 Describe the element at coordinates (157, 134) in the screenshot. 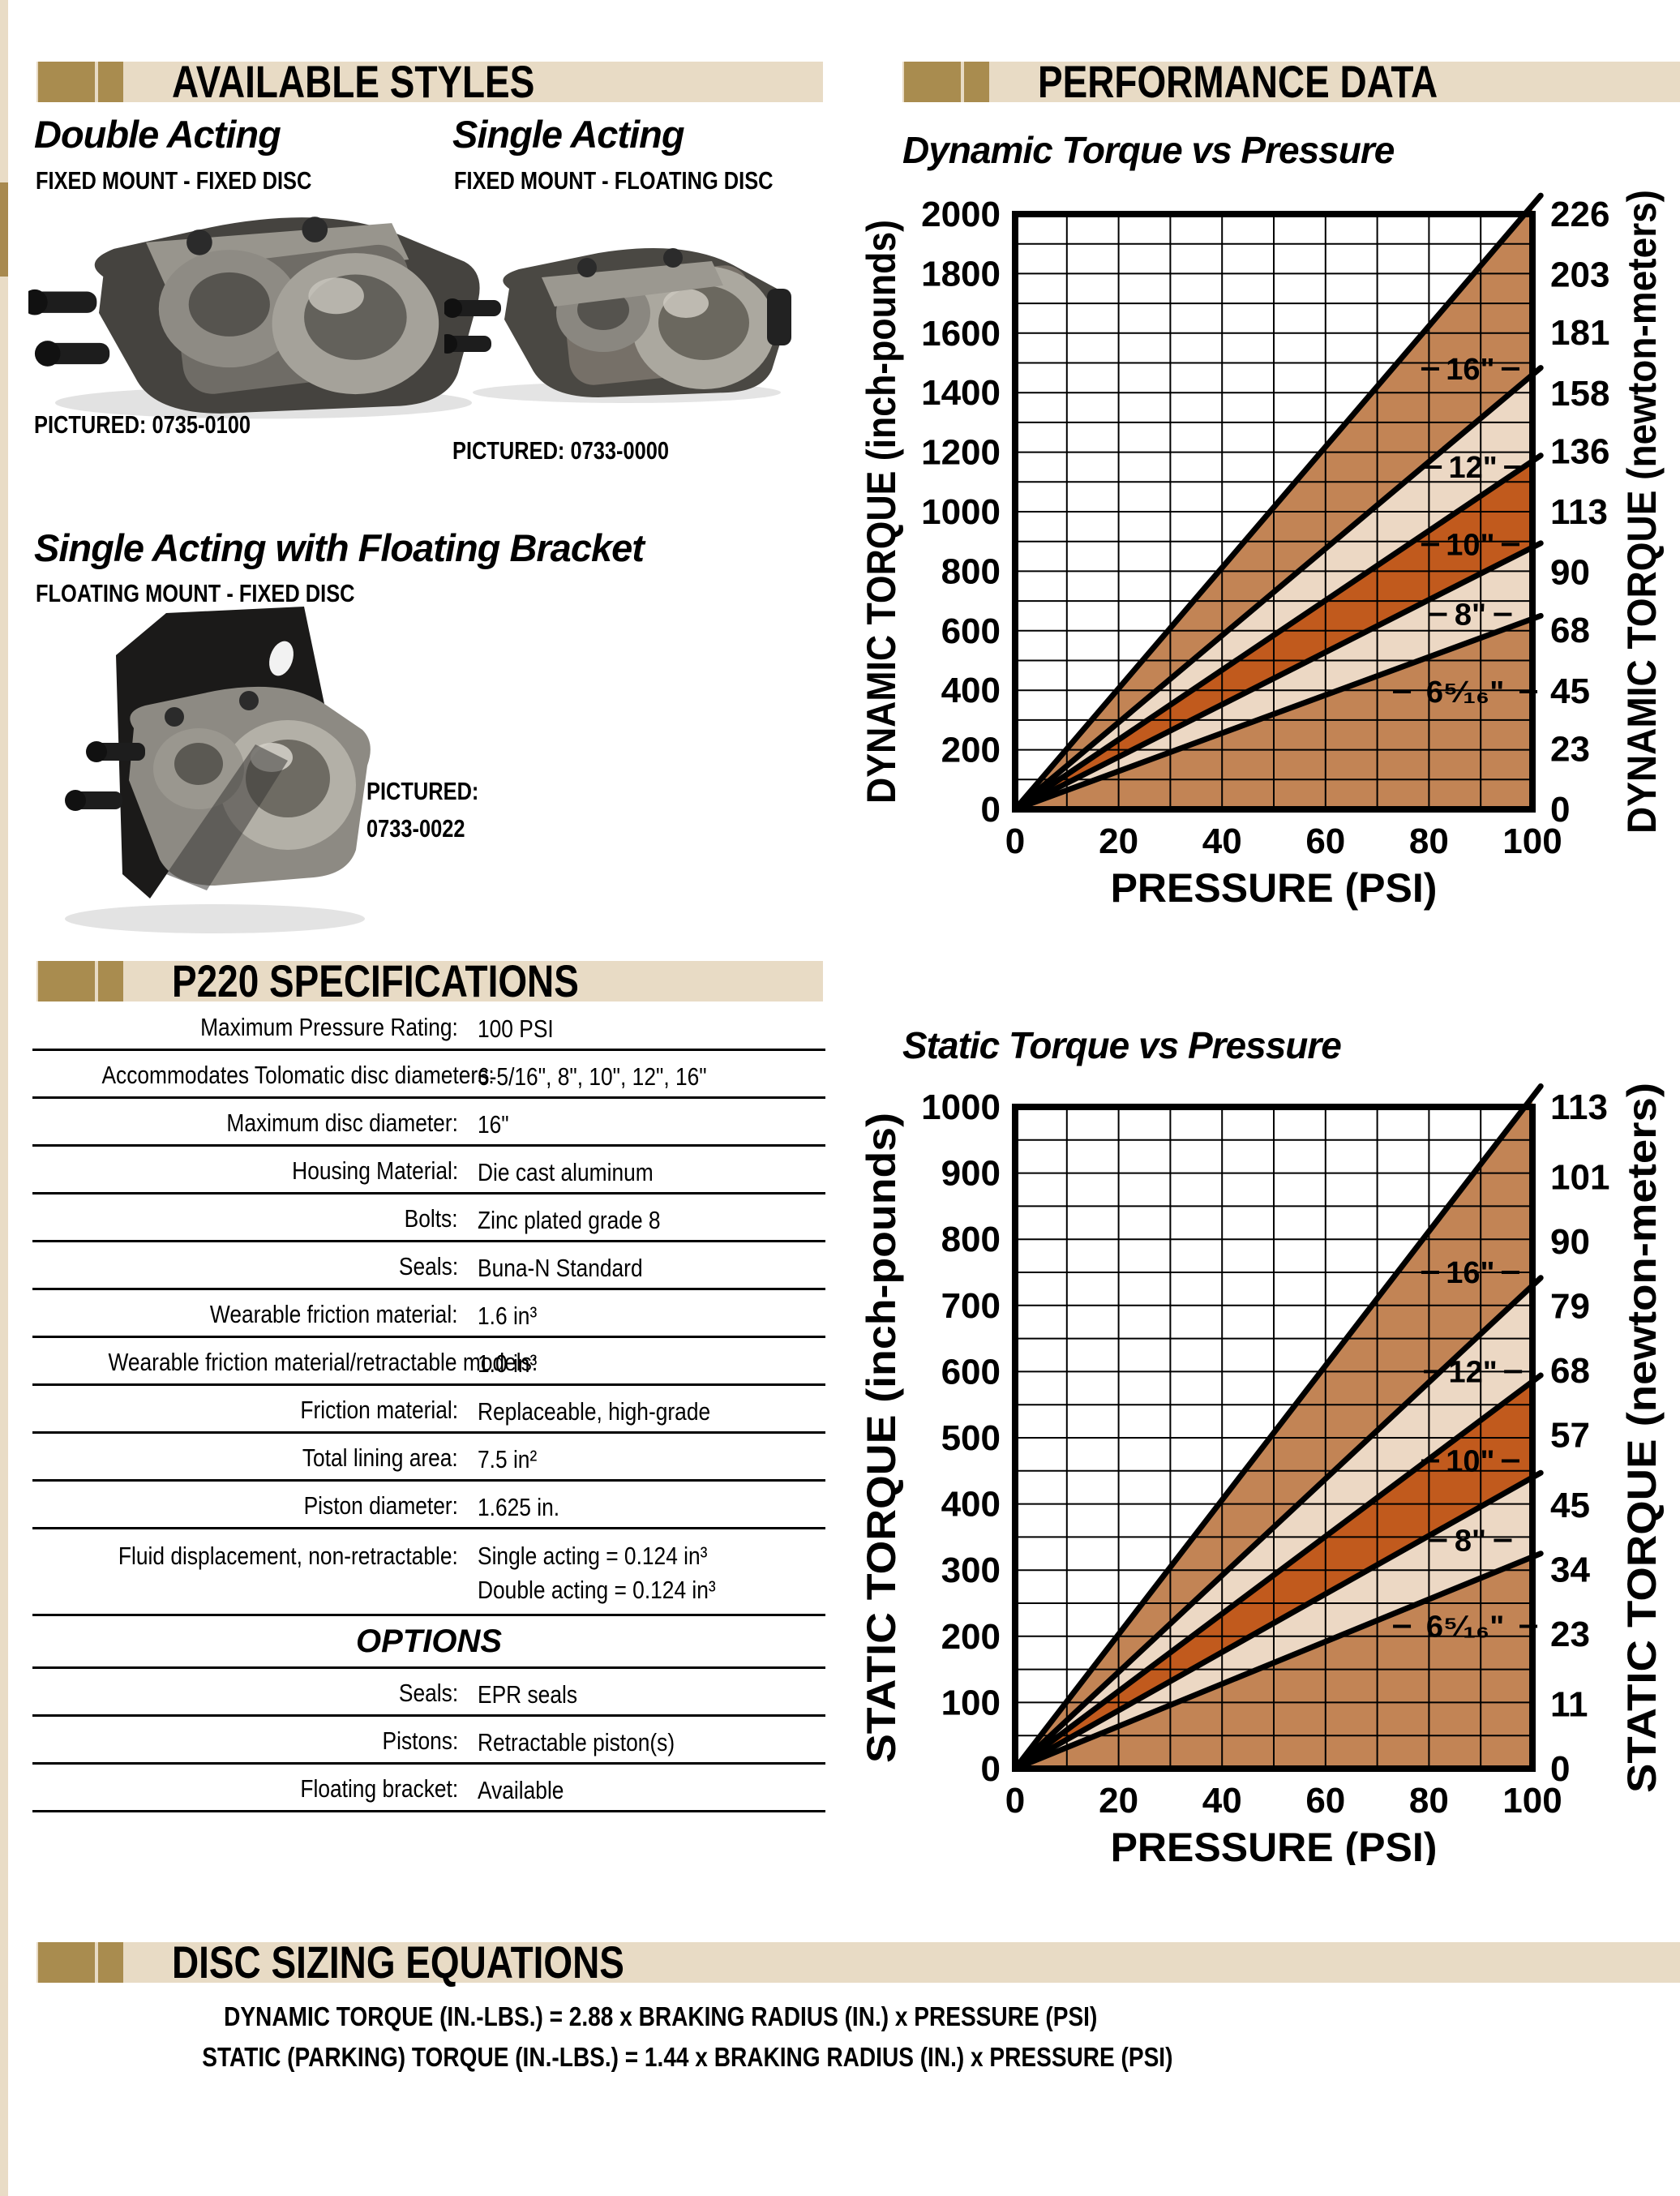

I see `style-name-double-acting: Double Acting` at that location.